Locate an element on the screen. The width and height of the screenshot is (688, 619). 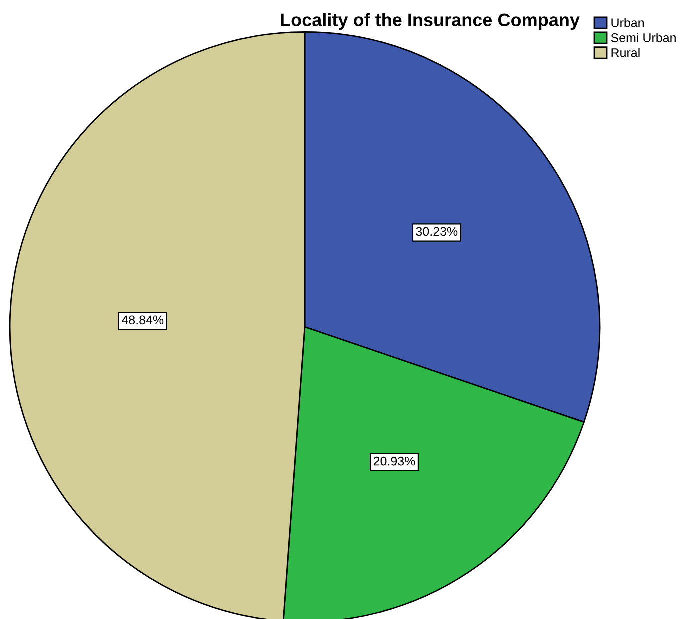
legend-label: Rural is located at coordinates (626, 53).